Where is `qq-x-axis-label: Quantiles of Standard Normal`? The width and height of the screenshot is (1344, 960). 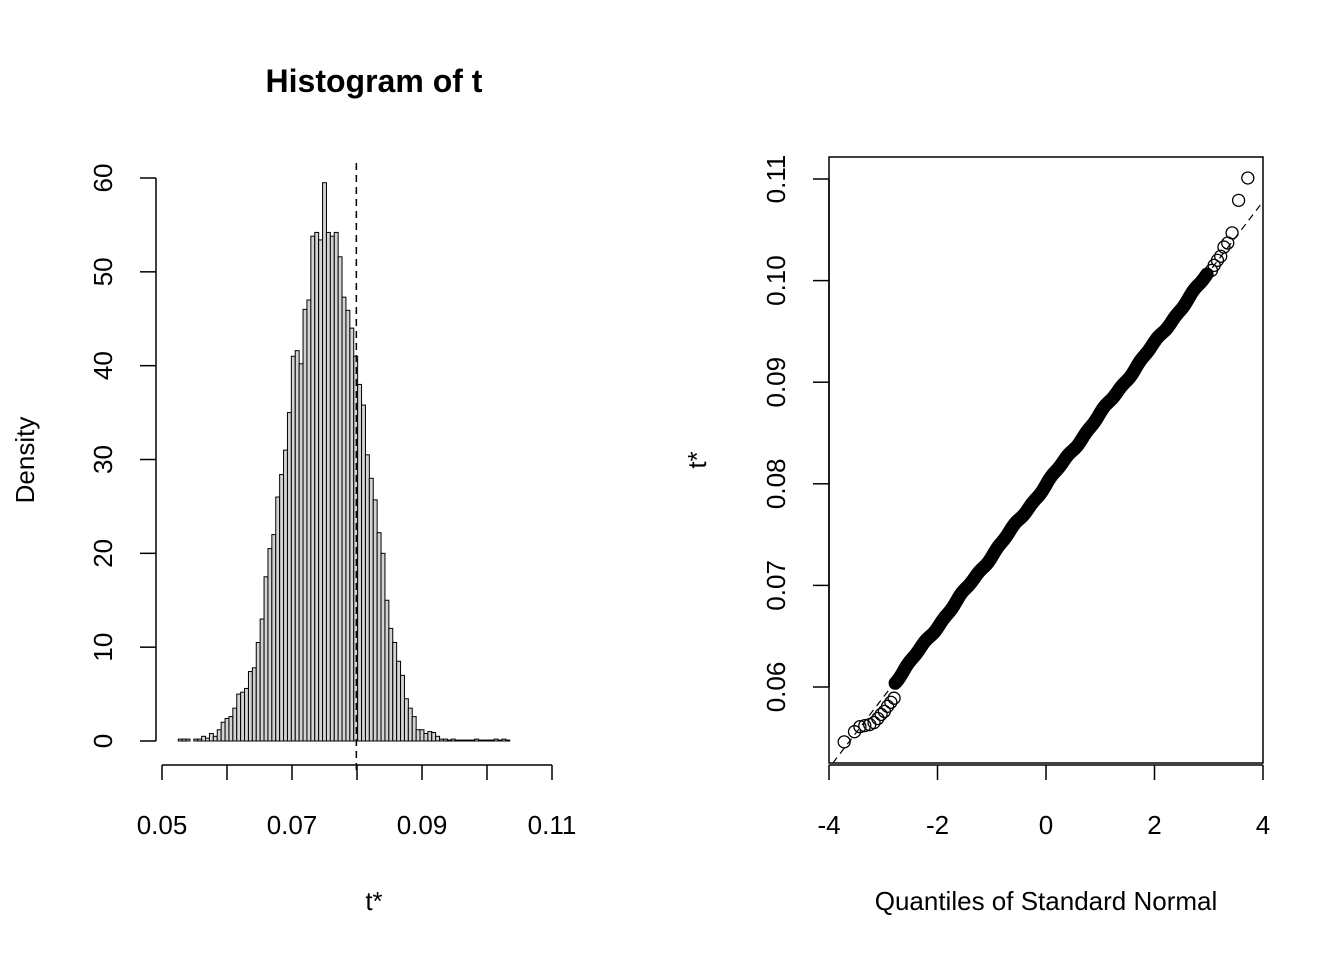
qq-x-axis-label: Quantiles of Standard Normal is located at coordinates (1046, 901).